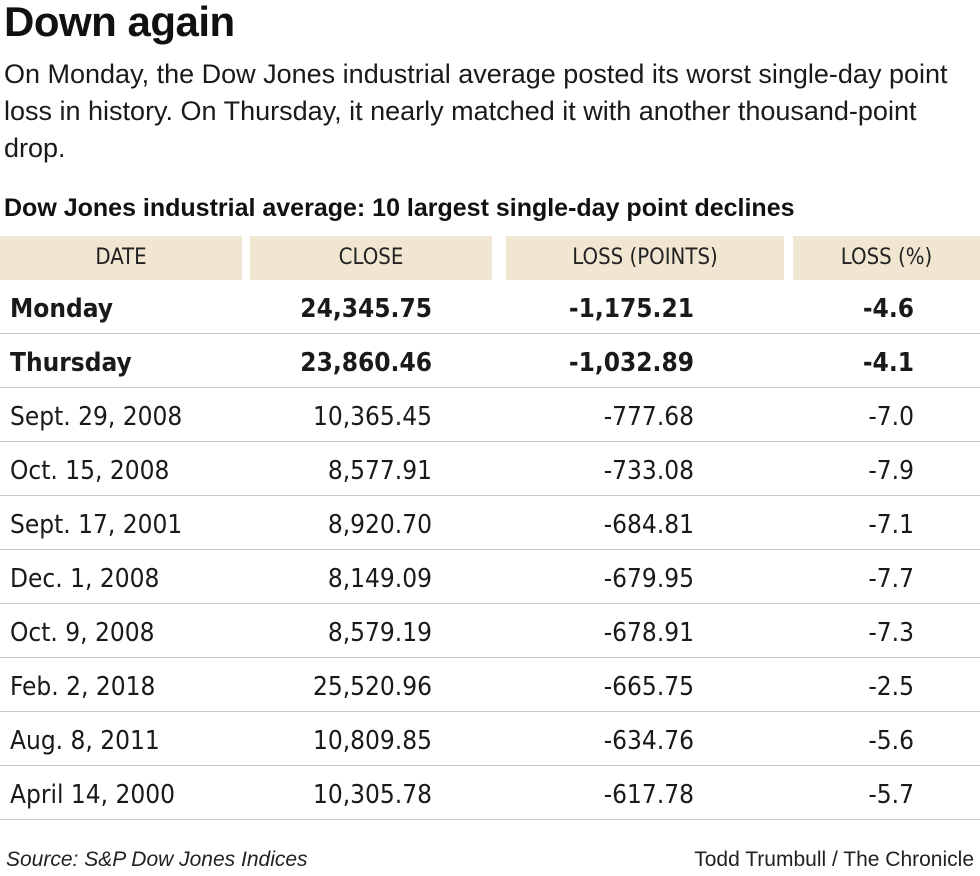 This screenshot has height=876, width=980. I want to click on table-row: Sept. 29, 2008 10,365.45 -777.68 -7.0, so click(490, 415).